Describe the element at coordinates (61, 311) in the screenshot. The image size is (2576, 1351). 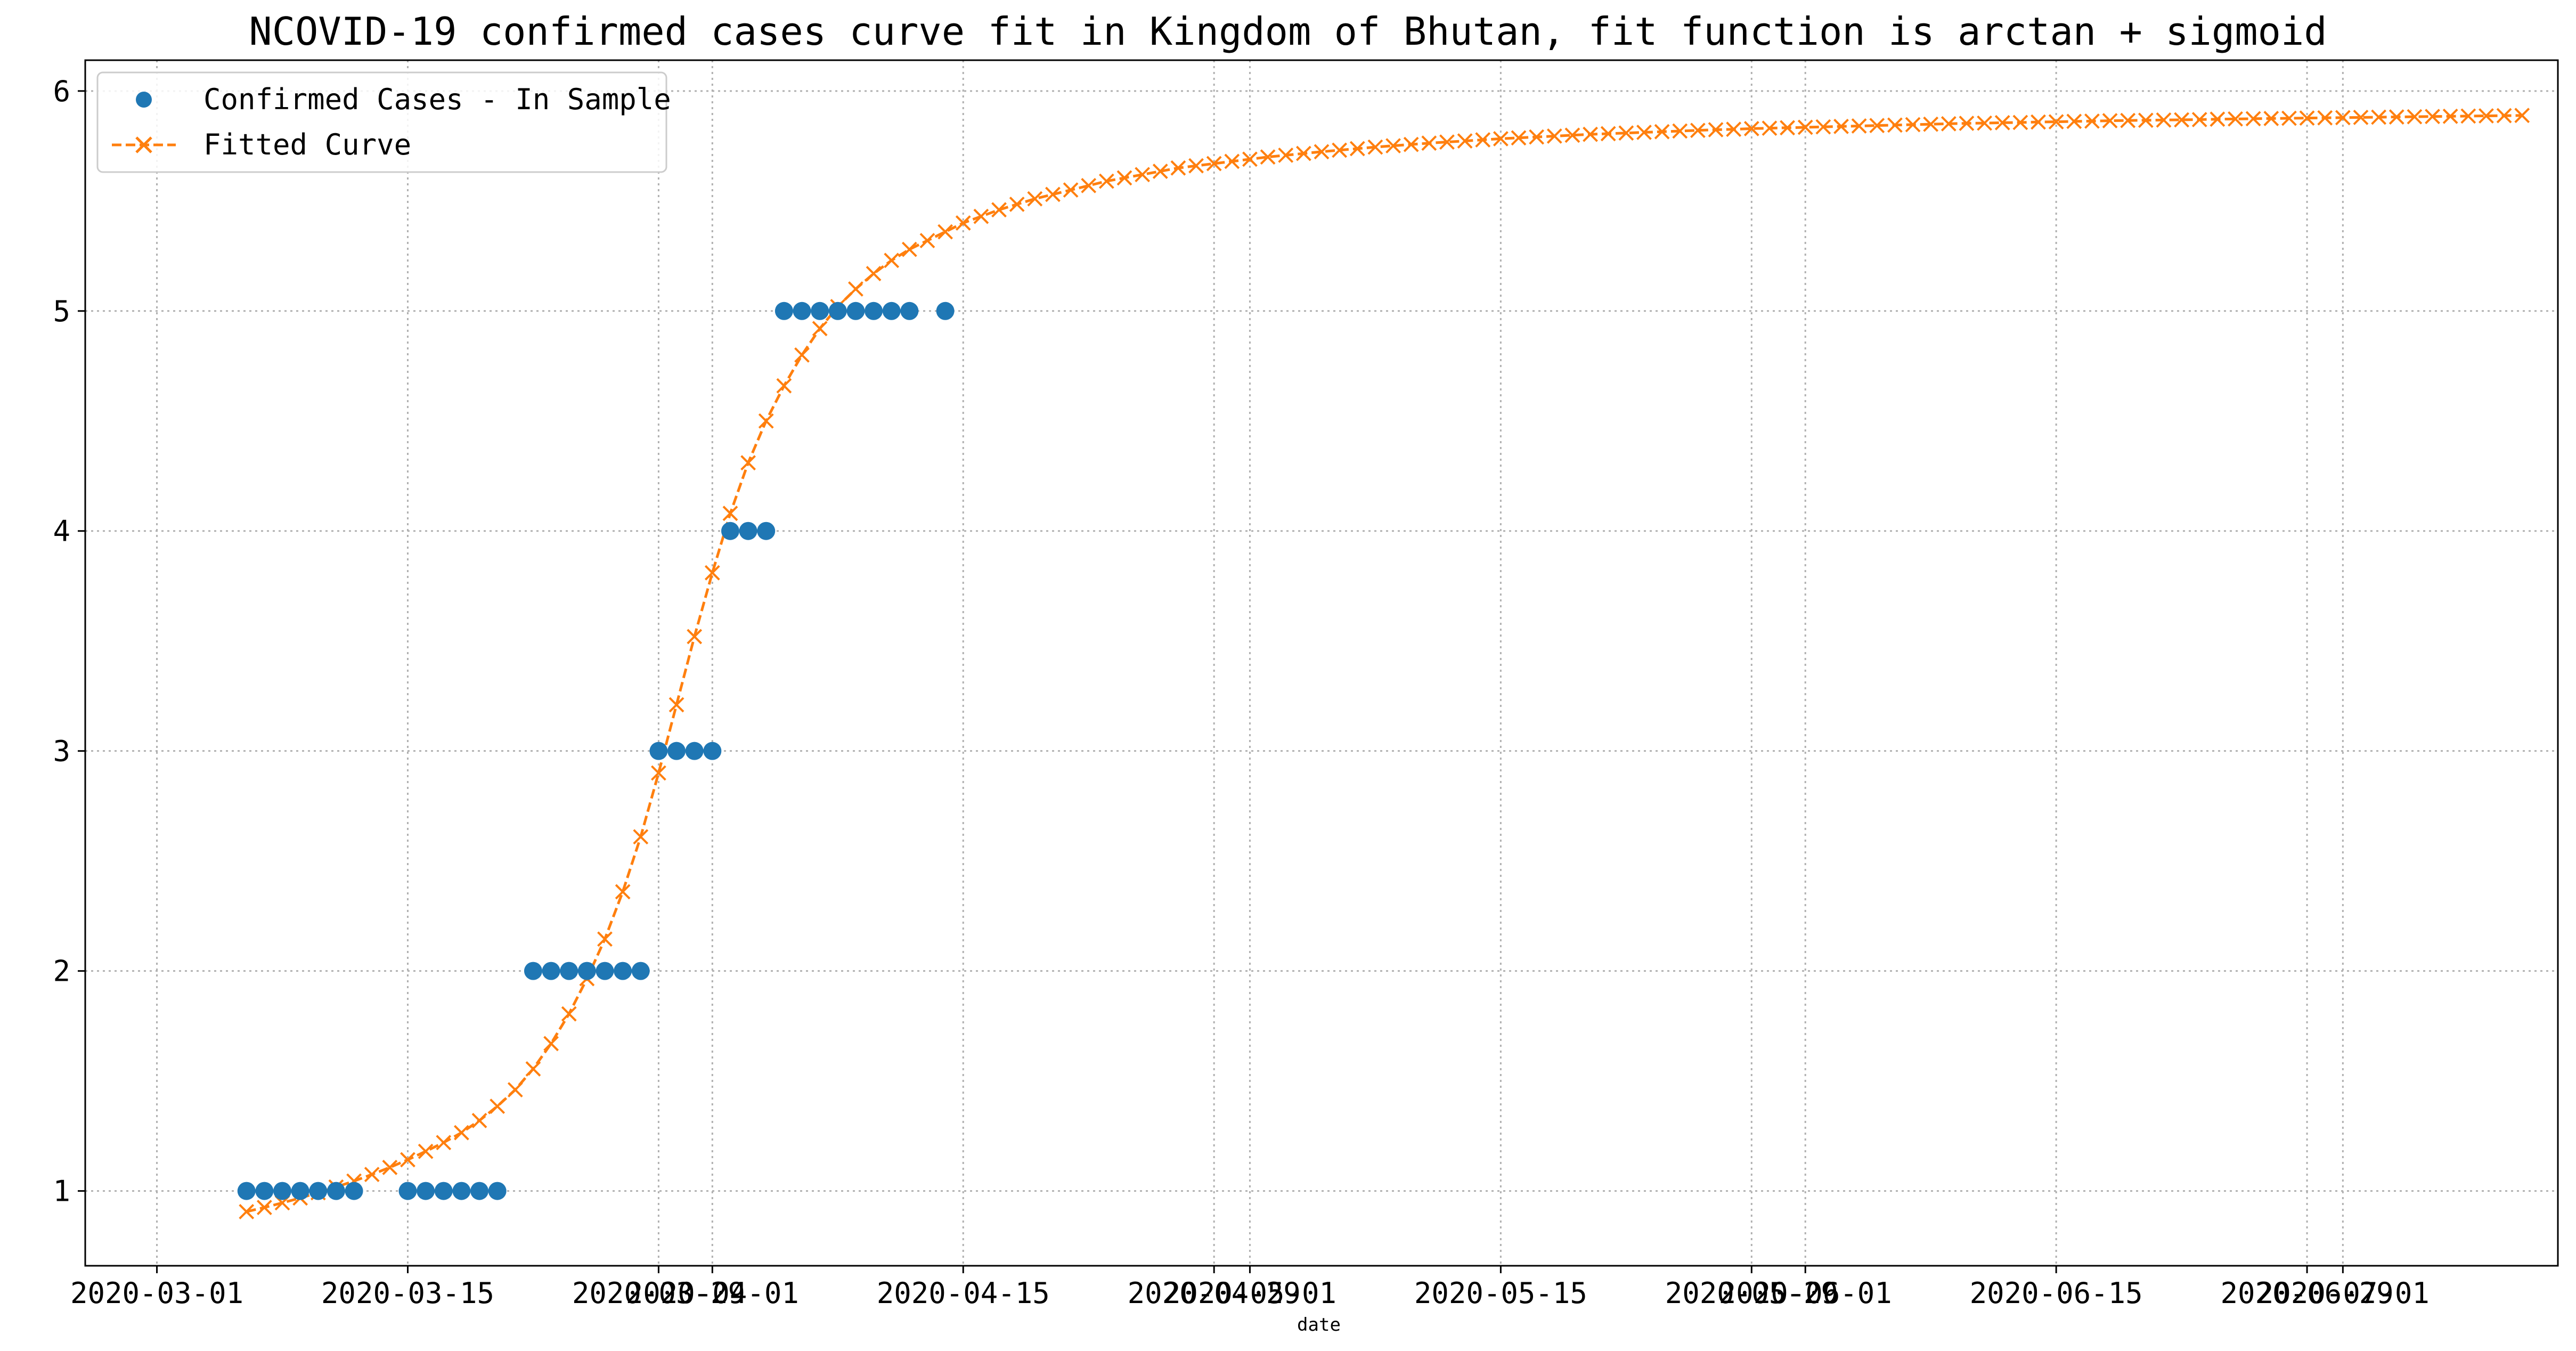
I see `y-tick-label: 5` at that location.